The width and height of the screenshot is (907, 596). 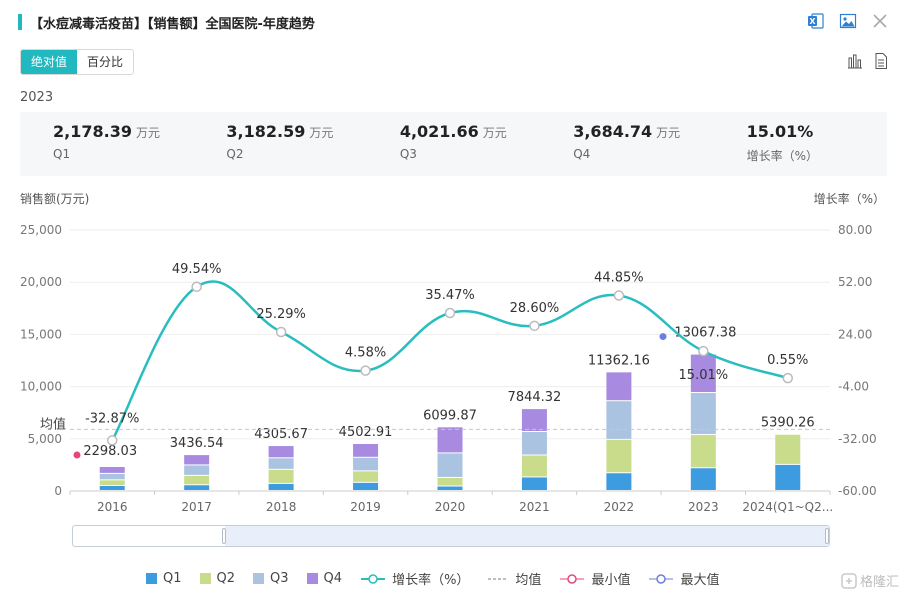 I want to click on growth-label: 0.55%, so click(x=787, y=360).